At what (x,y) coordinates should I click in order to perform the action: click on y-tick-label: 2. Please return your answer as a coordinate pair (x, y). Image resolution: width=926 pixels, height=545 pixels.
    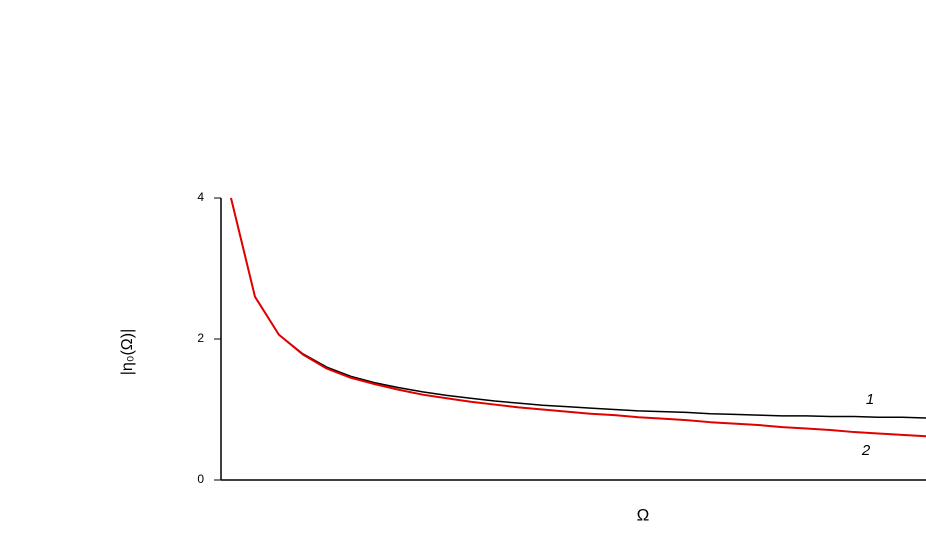
    Looking at the image, I should click on (200, 338).